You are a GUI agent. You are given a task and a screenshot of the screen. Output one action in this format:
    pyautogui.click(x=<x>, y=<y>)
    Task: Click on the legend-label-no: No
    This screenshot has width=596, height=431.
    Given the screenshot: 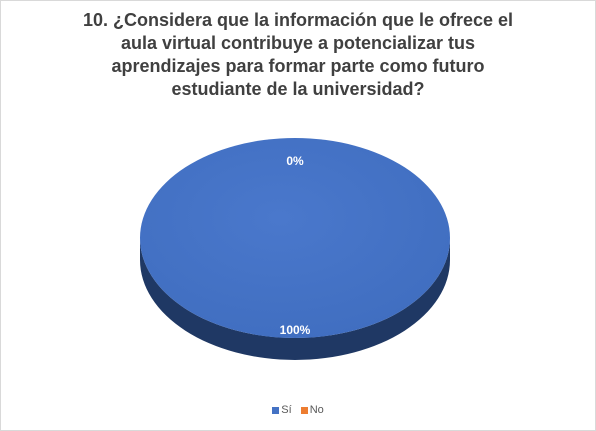 What is the action you would take?
    pyautogui.click(x=316, y=410)
    